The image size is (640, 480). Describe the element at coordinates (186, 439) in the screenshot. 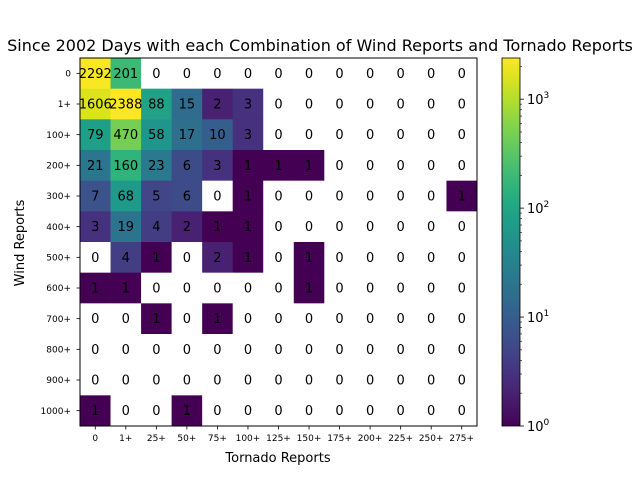

I see `x-tick-label: 50+` at that location.